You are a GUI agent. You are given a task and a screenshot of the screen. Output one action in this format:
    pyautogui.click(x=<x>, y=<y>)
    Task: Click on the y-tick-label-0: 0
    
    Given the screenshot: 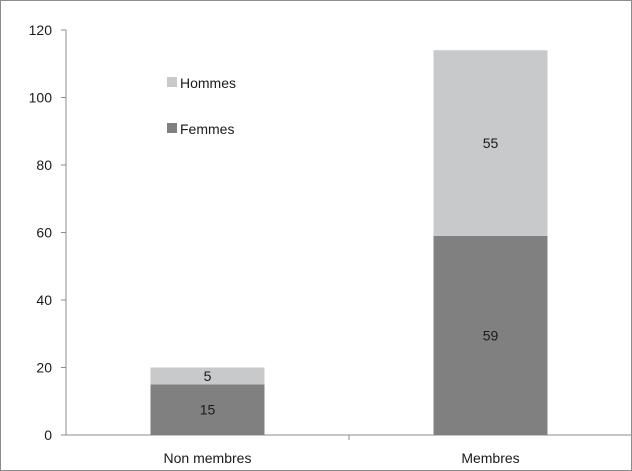 What is the action you would take?
    pyautogui.click(x=48, y=435)
    